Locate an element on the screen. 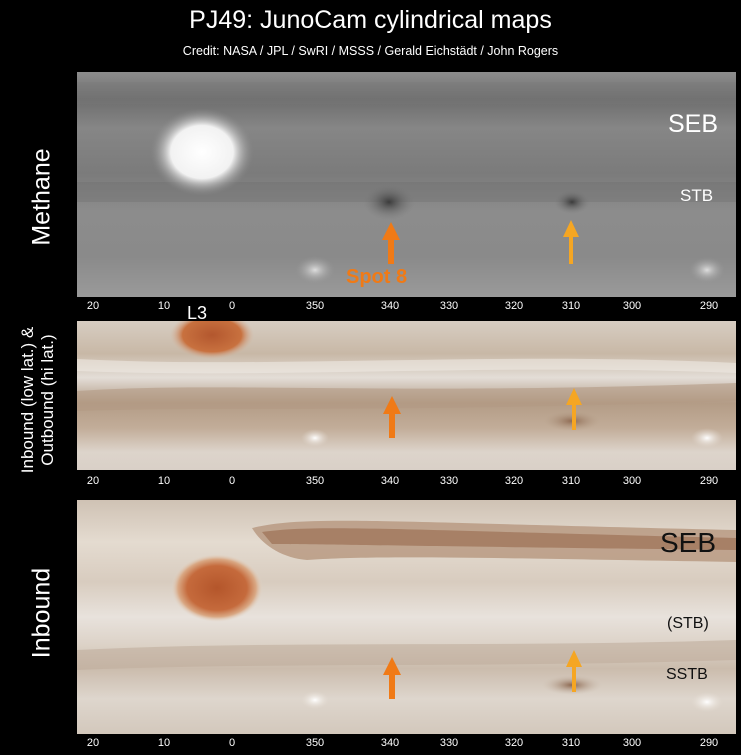  side-label-inbound: Inbound is located at coordinates (41, 613).